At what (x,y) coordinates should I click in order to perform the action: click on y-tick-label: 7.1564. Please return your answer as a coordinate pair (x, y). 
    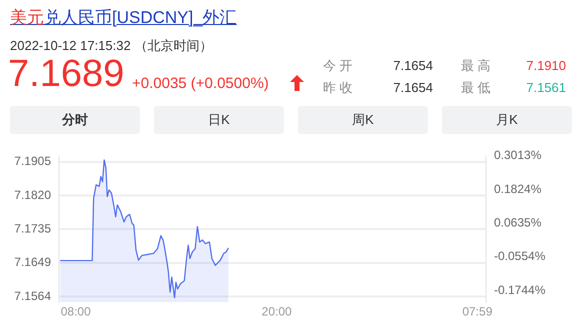
    Looking at the image, I should click on (33, 295).